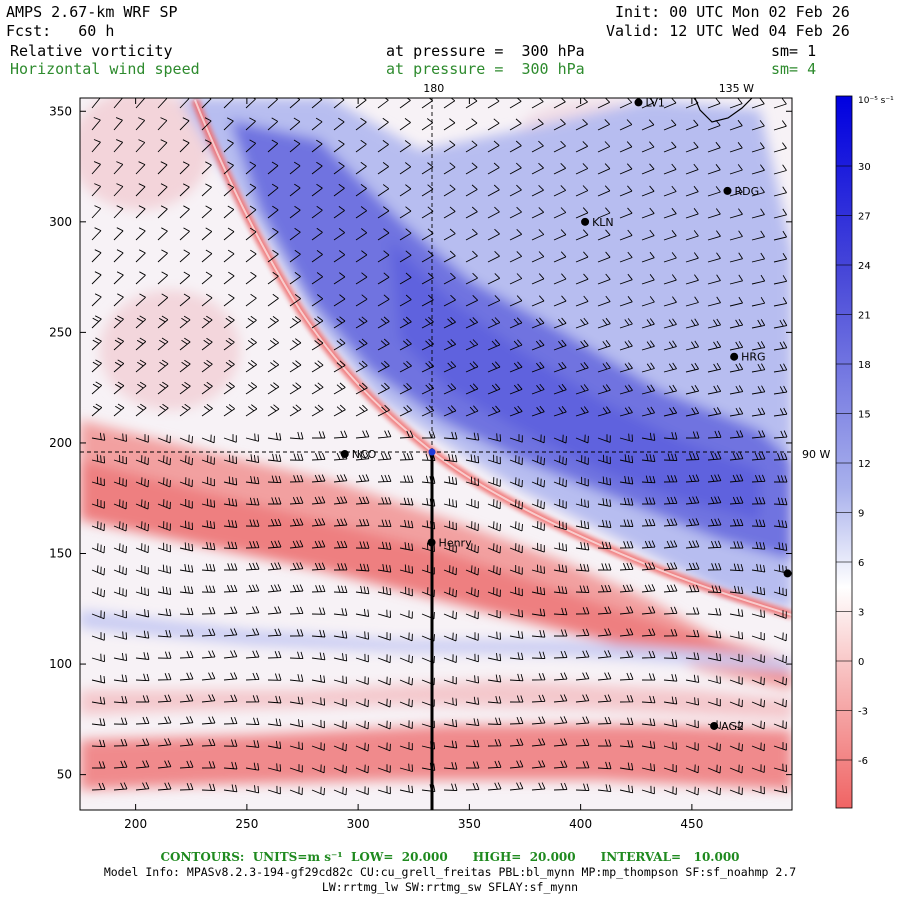 This screenshot has height=900, width=900. What do you see at coordinates (92, 12) in the screenshot?
I see `model-title: AMPS 2.67-km WRF SP` at bounding box center [92, 12].